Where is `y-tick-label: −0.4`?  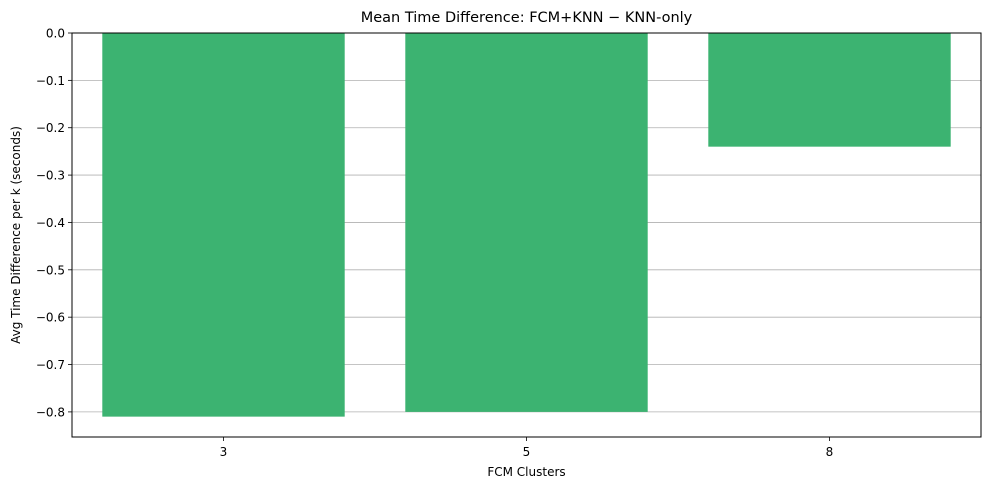
y-tick-label: −0.4 is located at coordinates (50, 223).